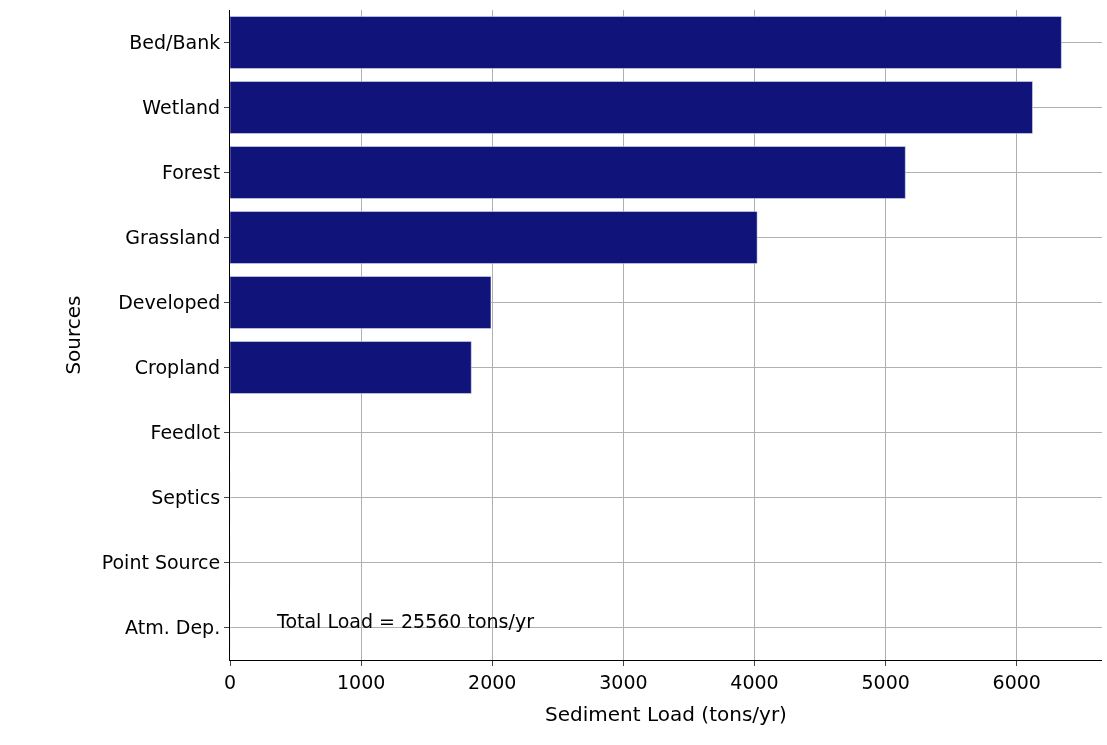 Image resolution: width=1107 pixels, height=745 pixels. Describe the element at coordinates (161, 562) in the screenshot. I see `y-tick-label: Point Source` at that location.